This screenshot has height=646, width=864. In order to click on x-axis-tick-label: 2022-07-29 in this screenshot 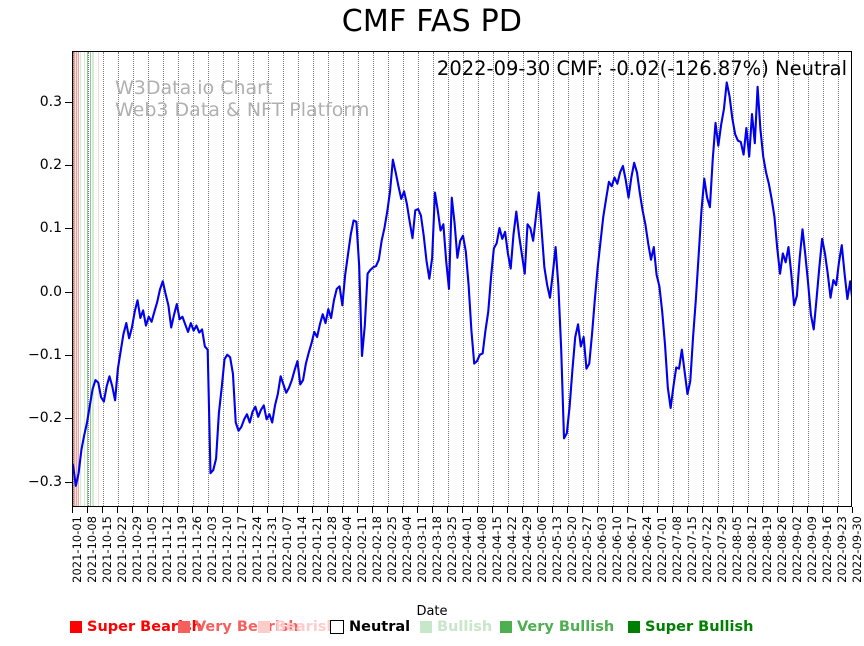, I will do `click(722, 549)`.